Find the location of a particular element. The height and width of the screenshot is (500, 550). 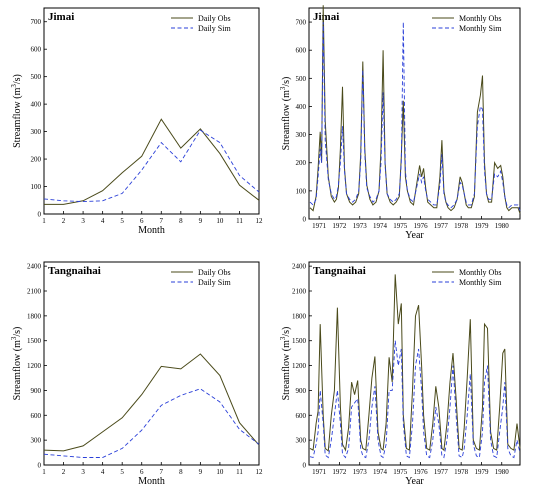

x-tick-label: 1975 is located at coordinates (400, 472).